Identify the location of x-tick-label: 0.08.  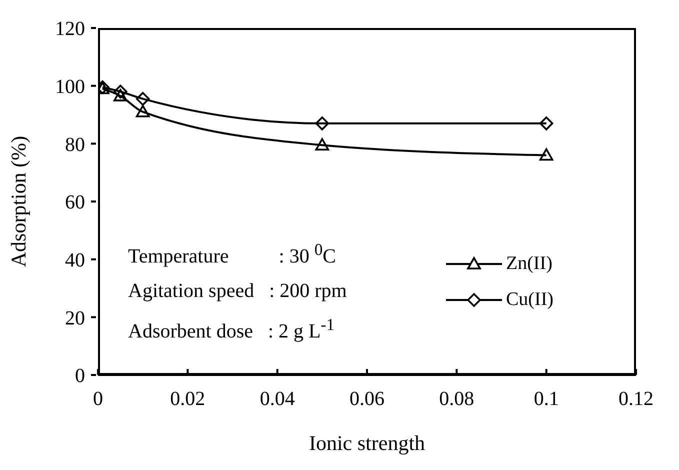
(456, 399).